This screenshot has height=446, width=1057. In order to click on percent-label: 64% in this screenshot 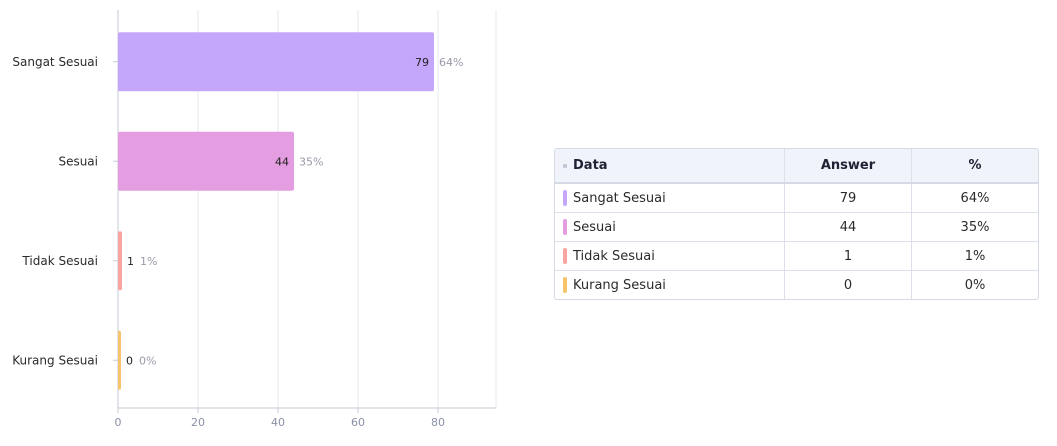, I will do `click(451, 62)`.